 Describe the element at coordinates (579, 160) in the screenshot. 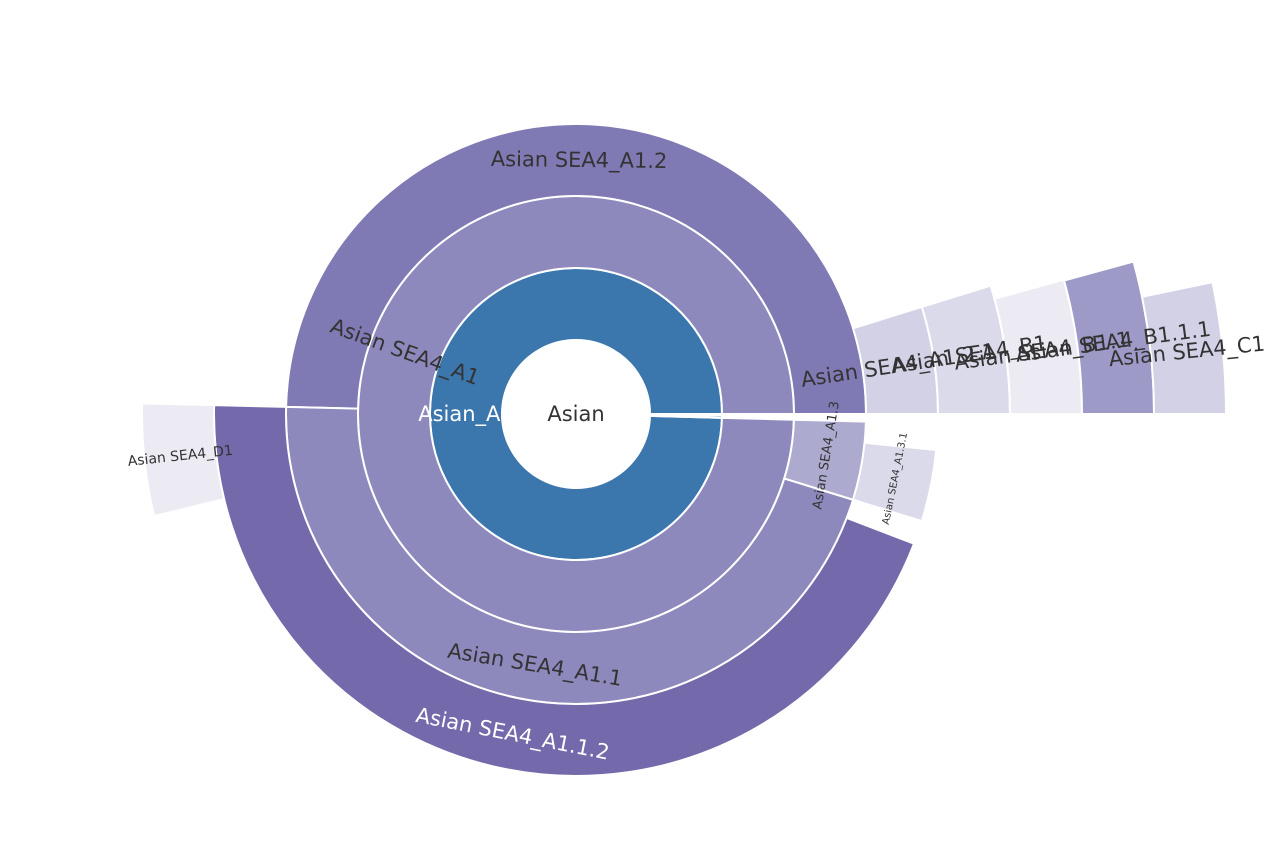

I see `label-sea4-a1-2: Asian SEA4_A1.2` at that location.